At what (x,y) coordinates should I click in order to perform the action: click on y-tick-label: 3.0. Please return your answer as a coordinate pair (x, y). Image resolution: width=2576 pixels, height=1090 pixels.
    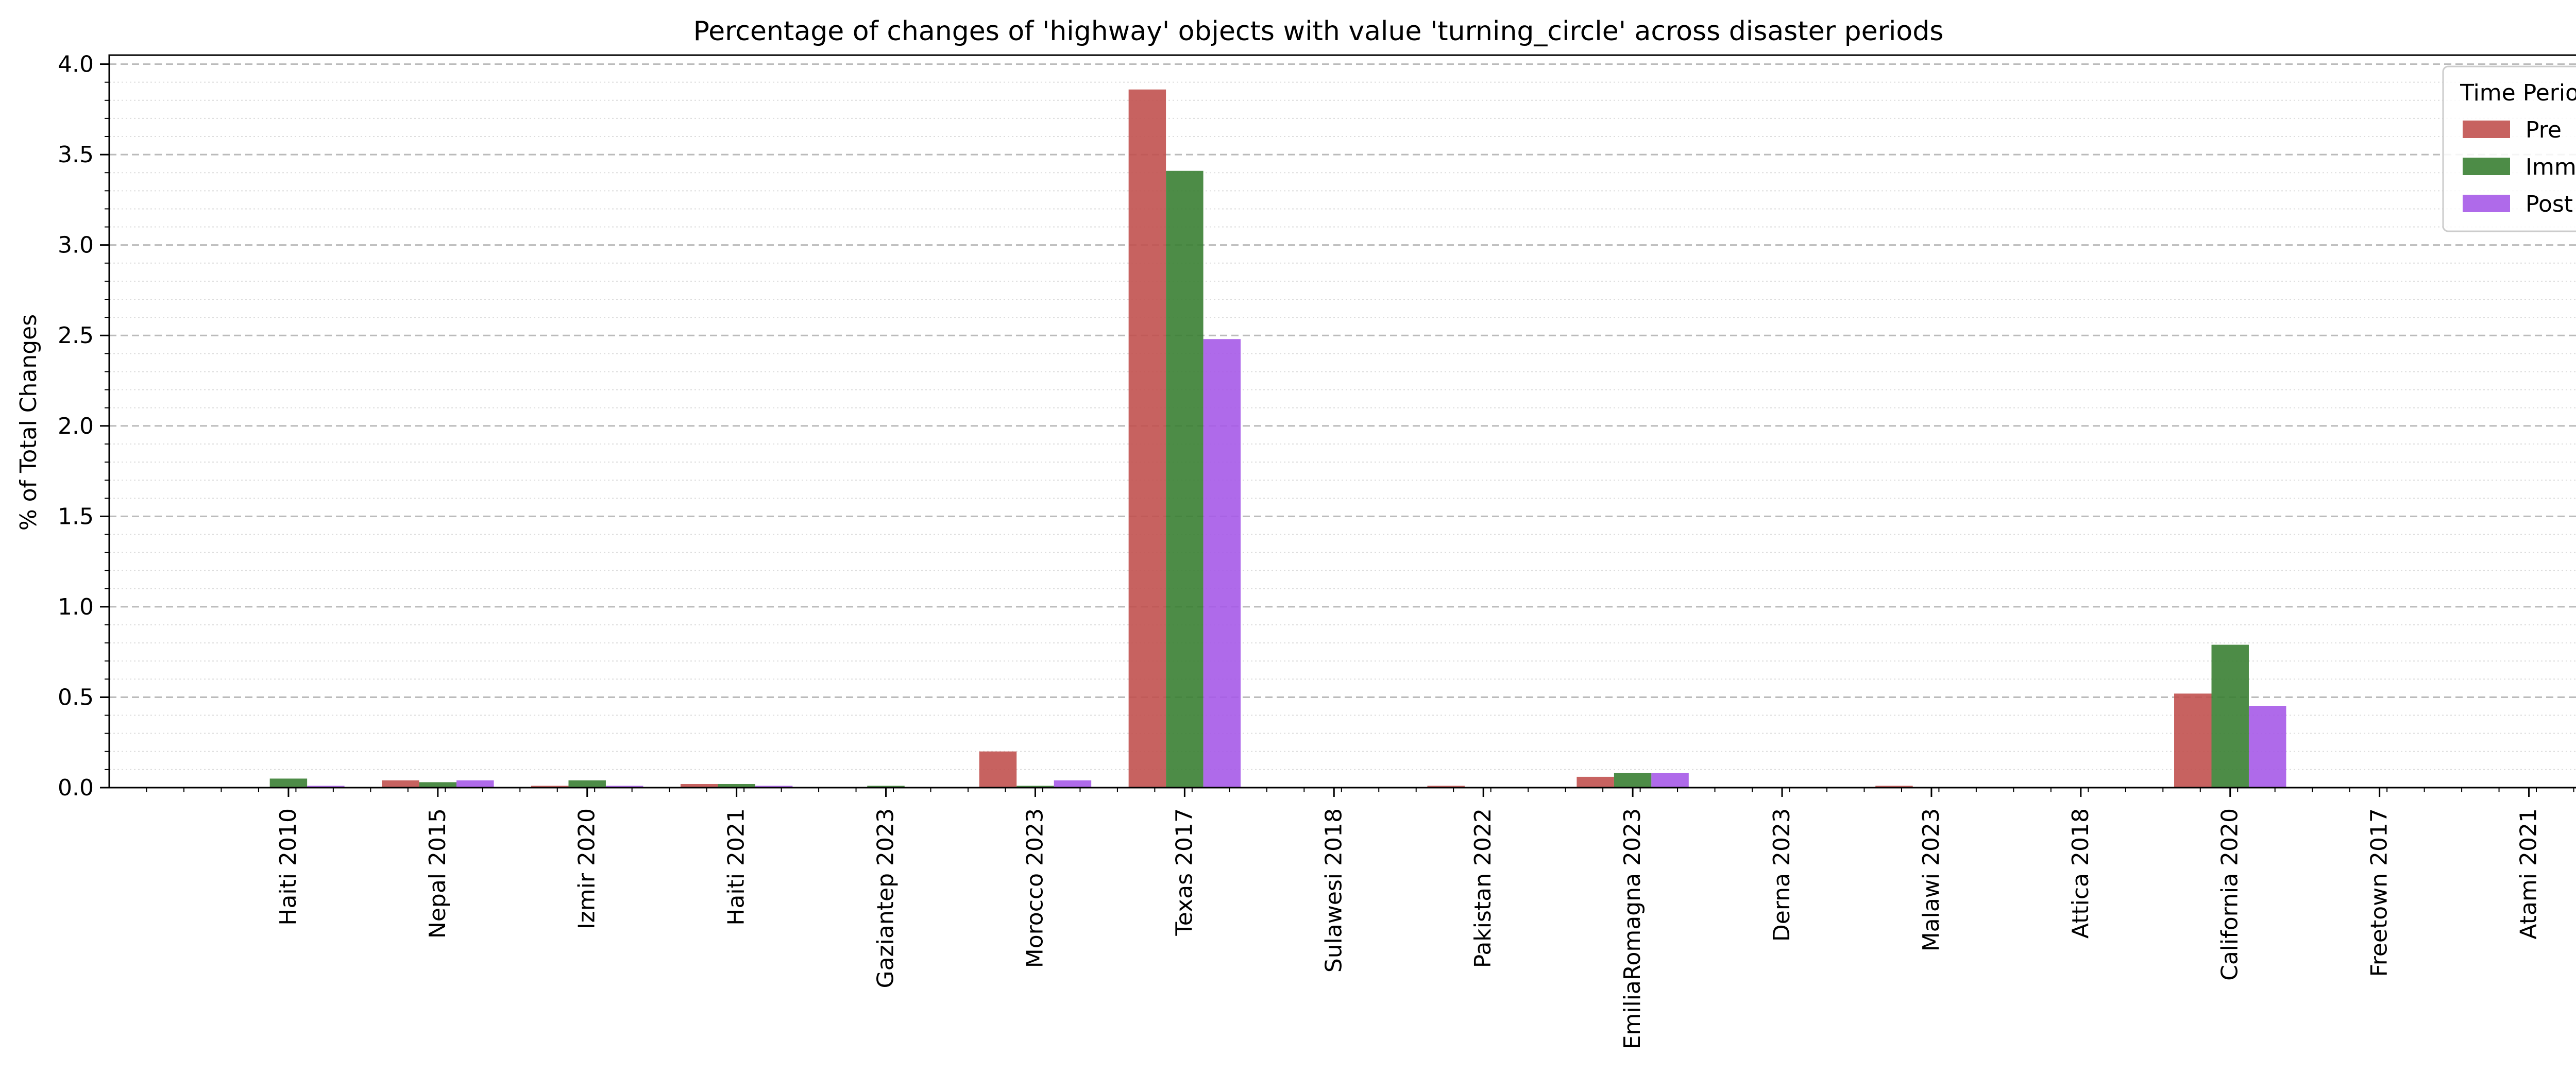
    Looking at the image, I should click on (76, 246).